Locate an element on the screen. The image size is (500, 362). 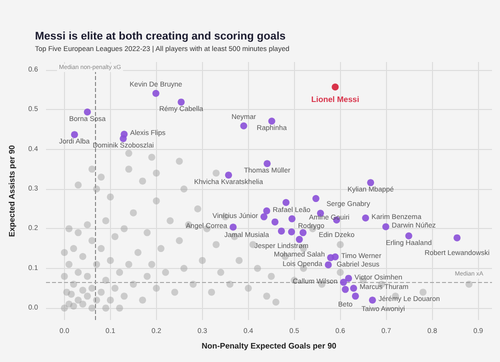
series-label: Lionel Messi is located at coordinates (335, 99).